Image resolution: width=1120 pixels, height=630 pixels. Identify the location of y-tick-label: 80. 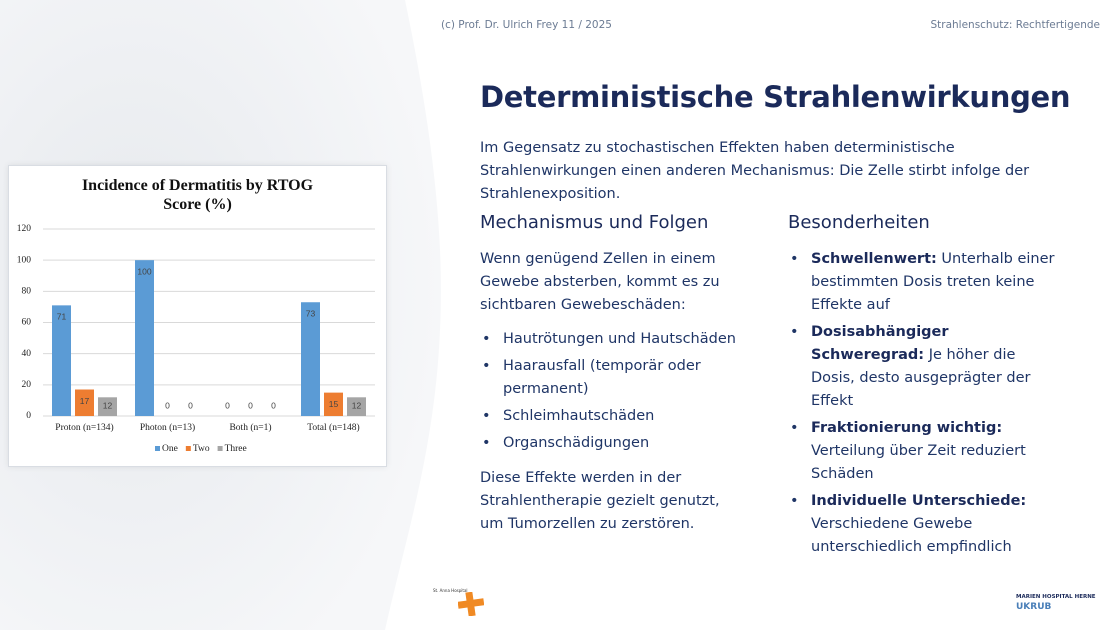
(27, 292).